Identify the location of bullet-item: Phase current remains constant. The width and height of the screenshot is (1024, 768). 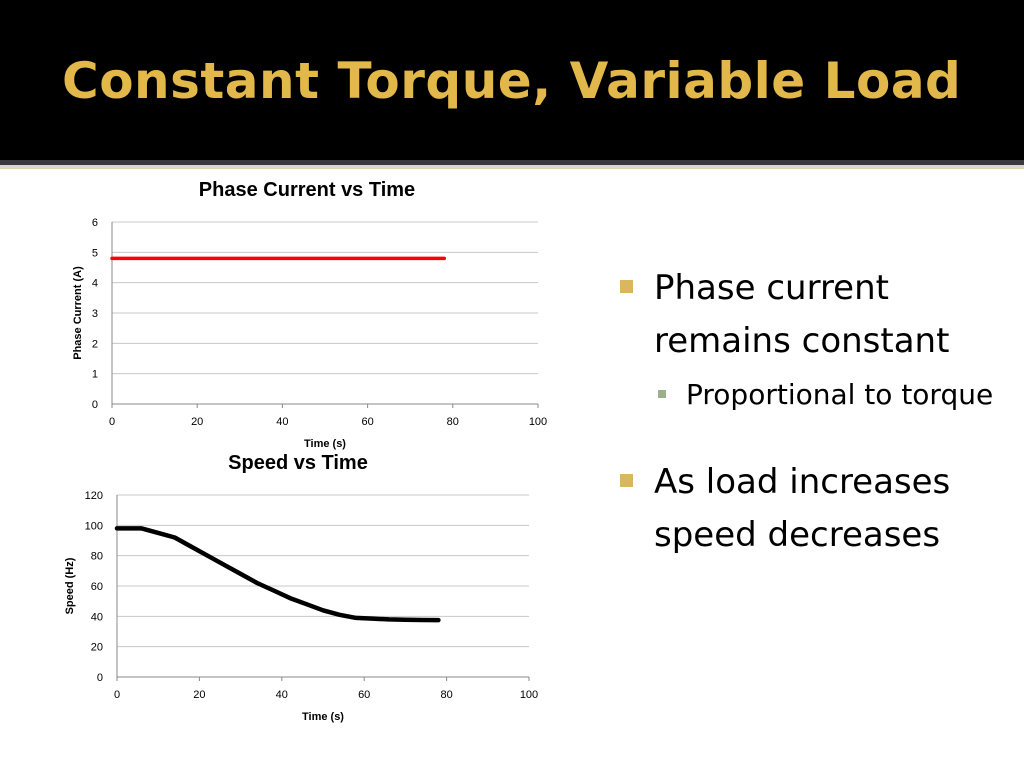
(820, 315).